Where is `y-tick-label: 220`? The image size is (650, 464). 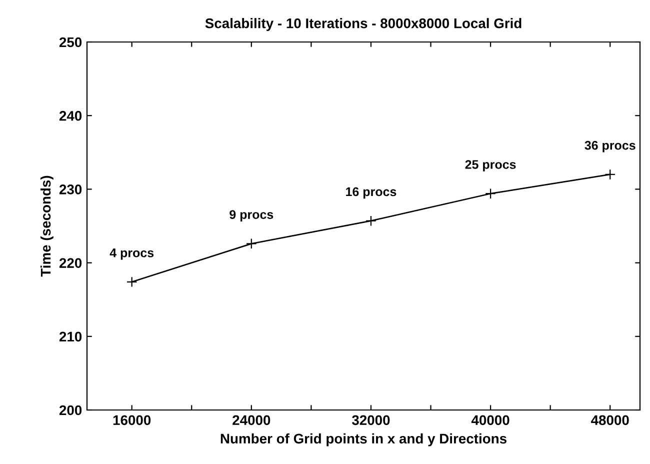
y-tick-label: 220 is located at coordinates (70, 263).